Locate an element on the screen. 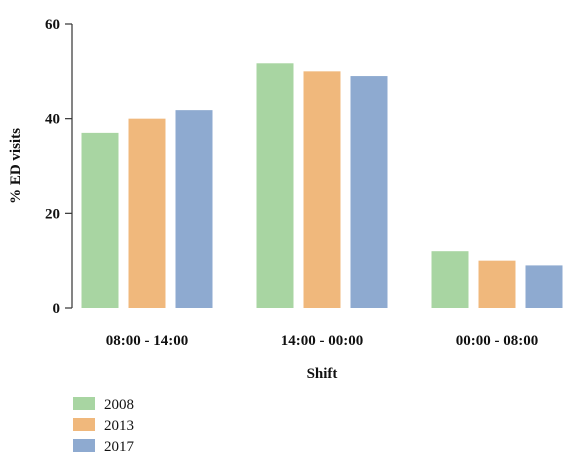 This screenshot has width=588, height=456. x-tick-label: 14:00 - 00:00 is located at coordinates (322, 341).